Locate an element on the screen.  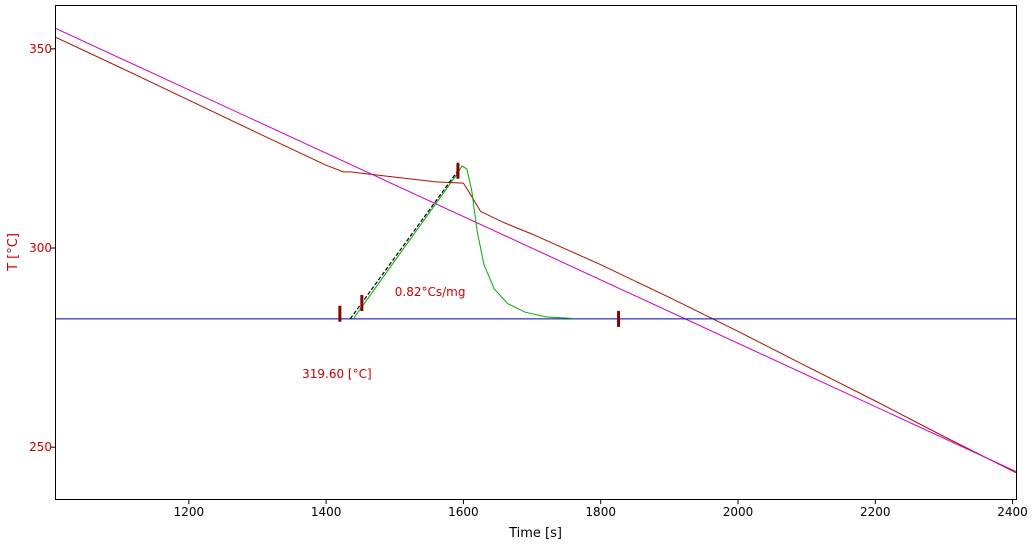
x-tick-label: 2000 is located at coordinates (738, 512).